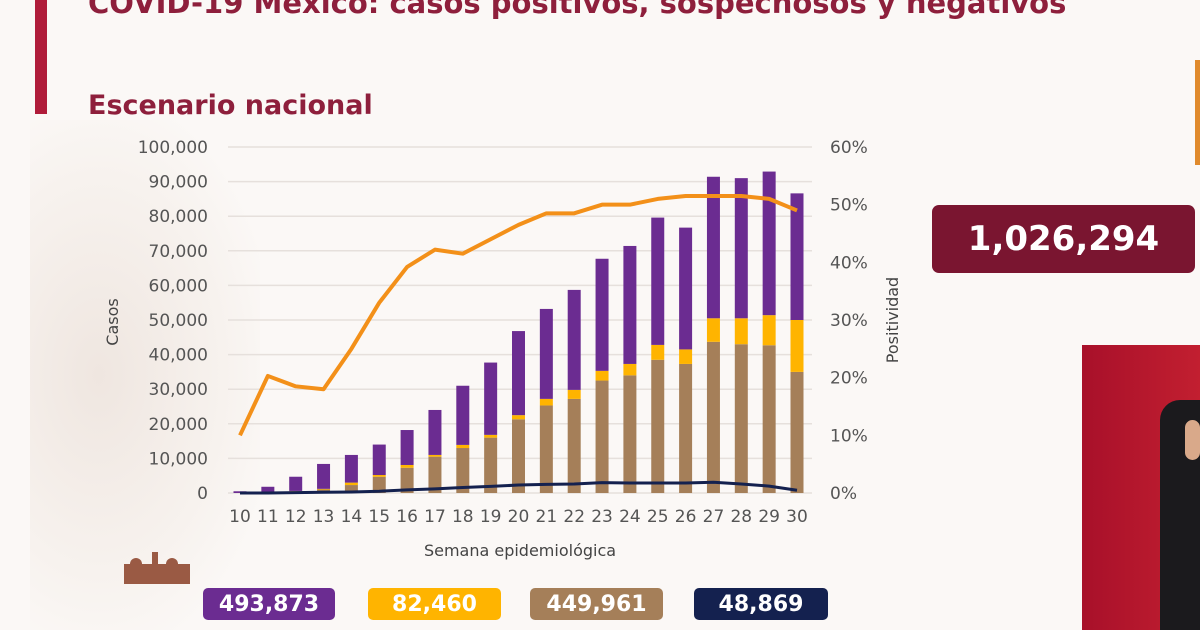  What do you see at coordinates (686, 517) in the screenshot?
I see `x-tick-label: 26` at bounding box center [686, 517].